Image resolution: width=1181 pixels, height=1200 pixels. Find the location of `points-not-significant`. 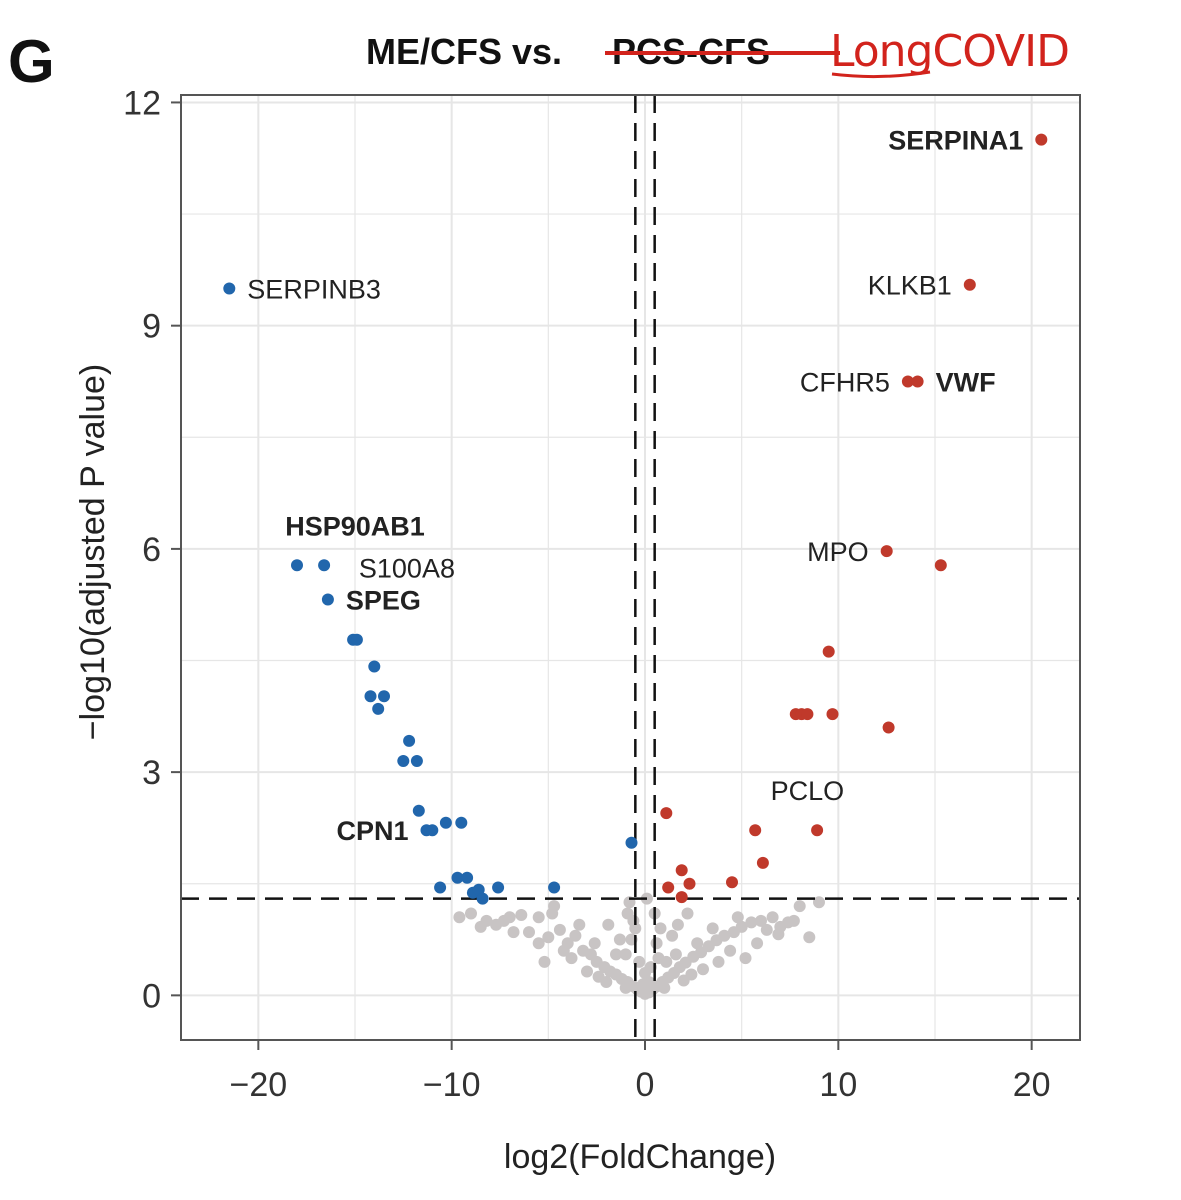

points-not-significant is located at coordinates (639, 946).